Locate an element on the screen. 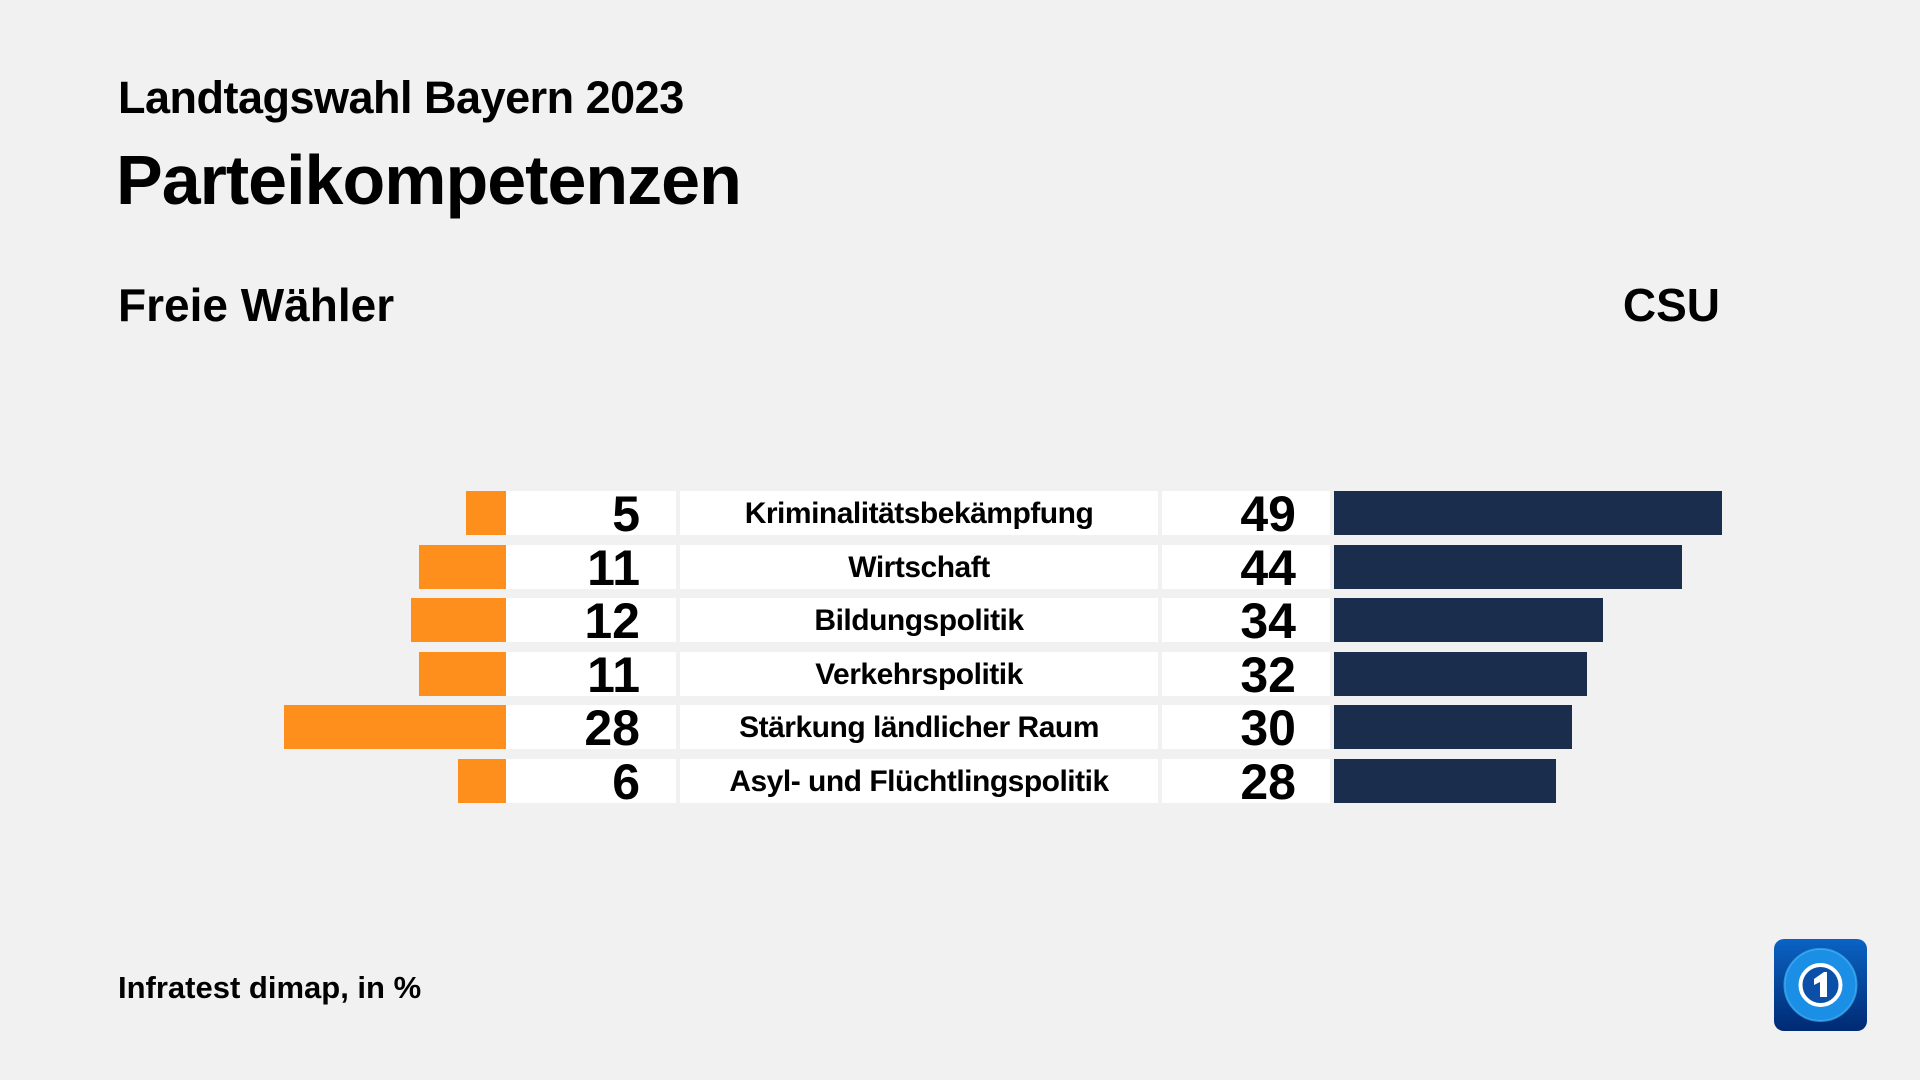  value-label-right: 32 is located at coordinates (1246, 674).